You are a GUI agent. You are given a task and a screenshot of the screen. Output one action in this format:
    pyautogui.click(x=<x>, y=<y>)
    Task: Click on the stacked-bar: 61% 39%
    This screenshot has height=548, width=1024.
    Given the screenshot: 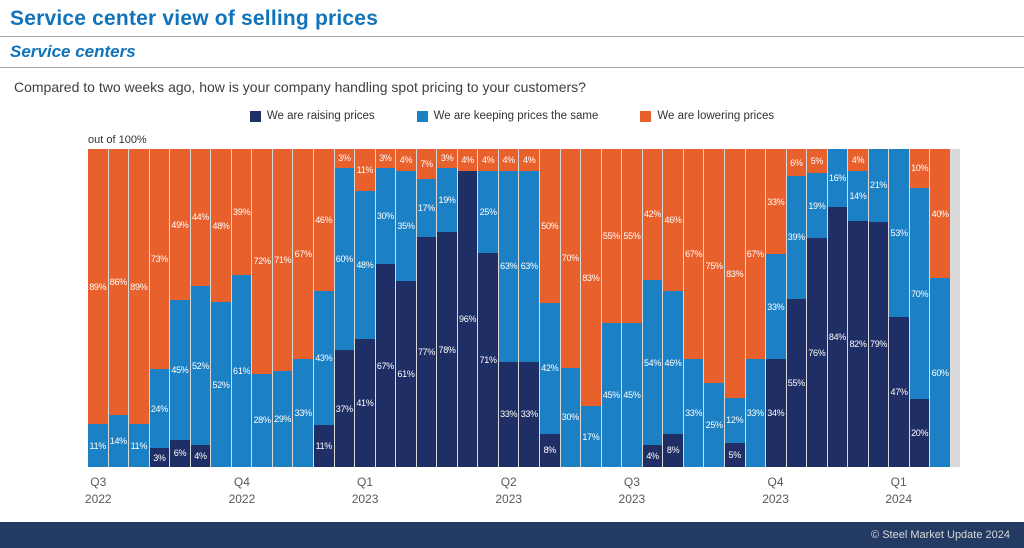 What is the action you would take?
    pyautogui.click(x=241, y=308)
    